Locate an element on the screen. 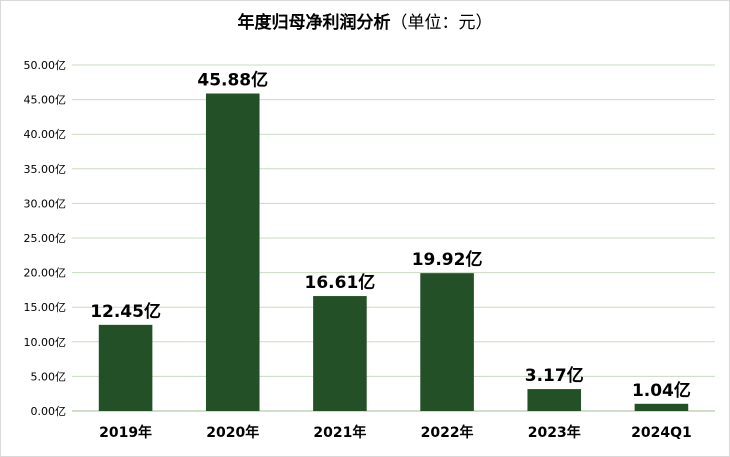 The image size is (730, 457). data-label: 16.61亿 is located at coordinates (340, 282).